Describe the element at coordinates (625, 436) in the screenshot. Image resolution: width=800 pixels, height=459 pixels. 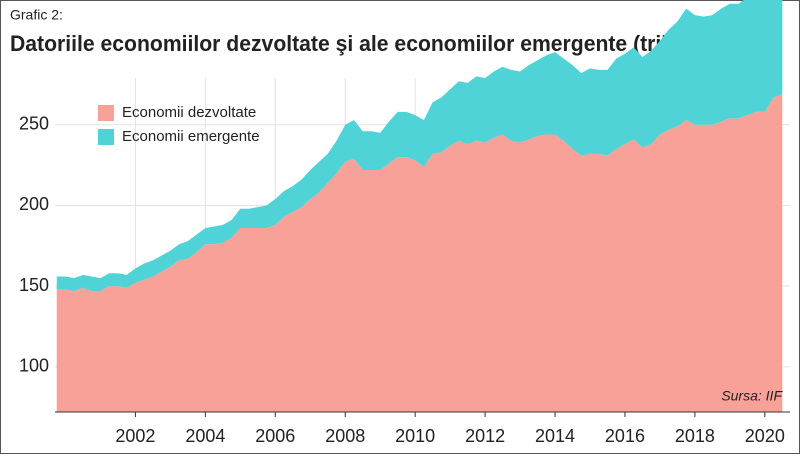
I see `x-tick-label: 2016` at that location.